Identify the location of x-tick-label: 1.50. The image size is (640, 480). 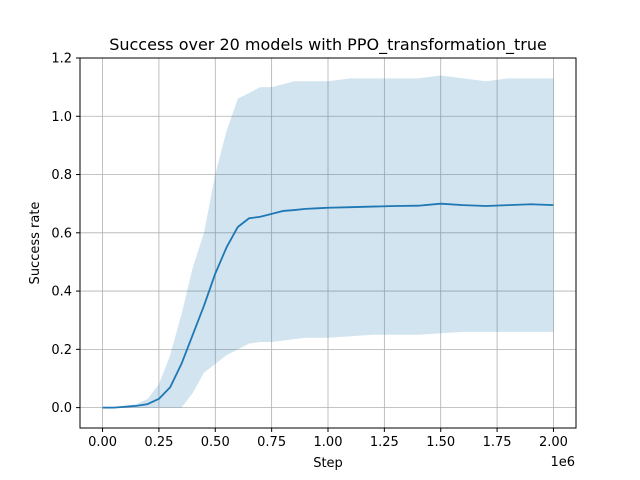
(440, 442).